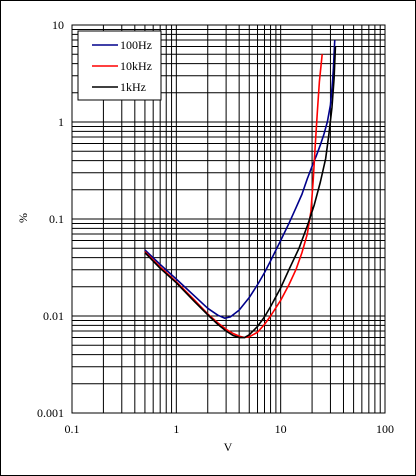 The width and height of the screenshot is (416, 476). Describe the element at coordinates (53, 316) in the screenshot. I see `y-tick-label: 0.01` at that location.